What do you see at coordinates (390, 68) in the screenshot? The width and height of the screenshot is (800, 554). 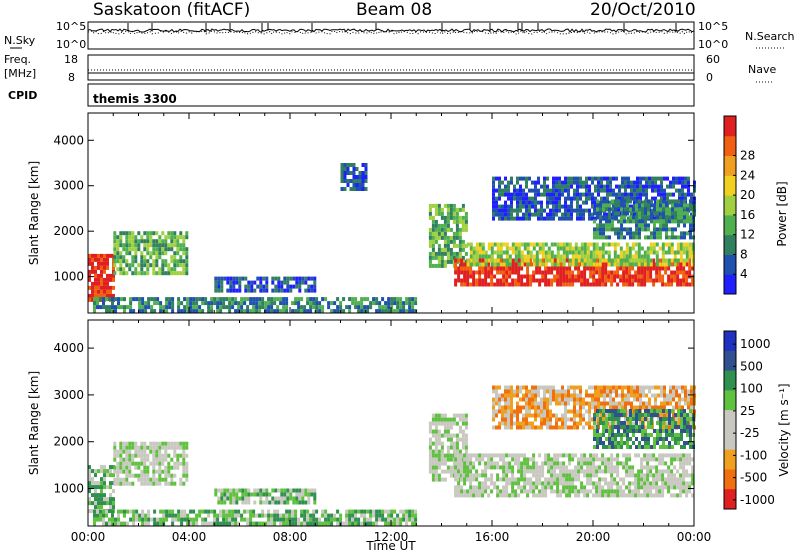 I see `freq-panel: Freq. [MHz] 18 8 60 0 Nave` at bounding box center [390, 68].